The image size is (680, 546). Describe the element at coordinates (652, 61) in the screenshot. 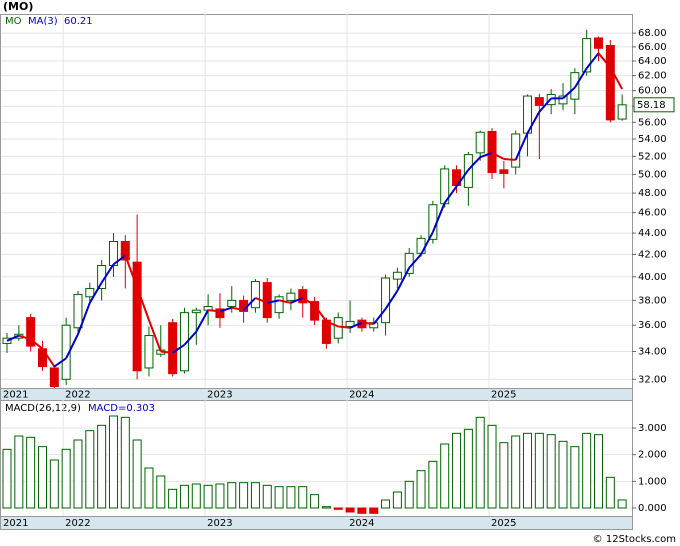

I see `y-tick-label: 64.00` at that location.